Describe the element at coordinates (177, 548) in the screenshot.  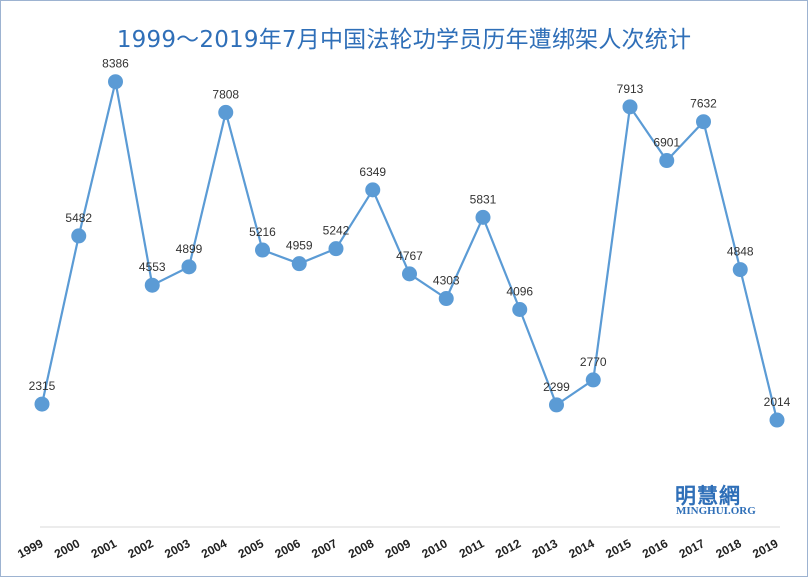
I see `x-tick-label-2003: 2003` at that location.